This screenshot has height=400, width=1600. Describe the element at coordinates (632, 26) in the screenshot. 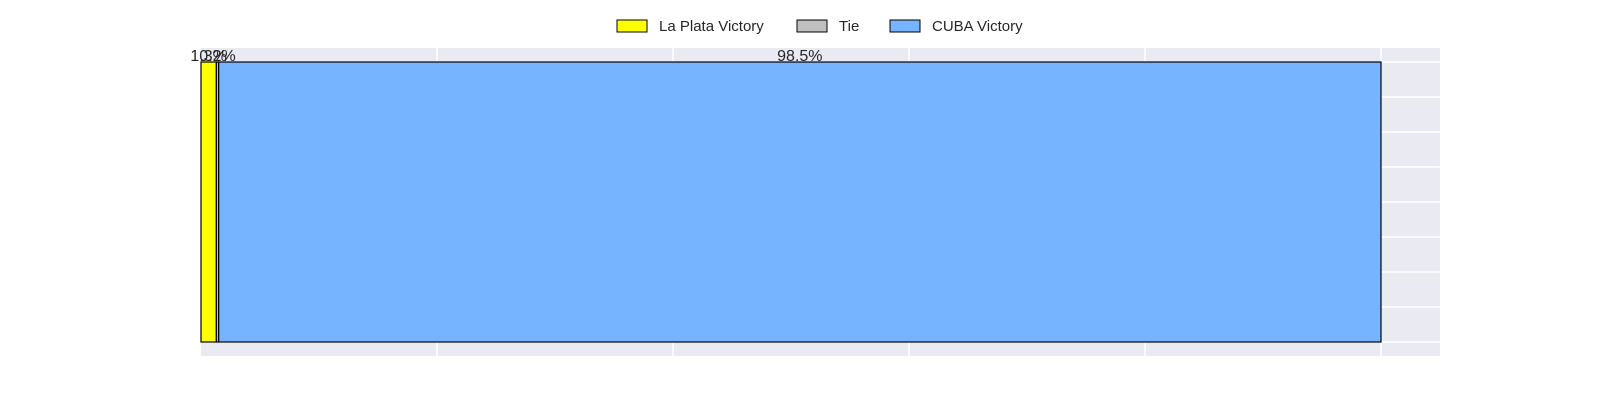

I see `legend-swatch-la-plata-victory` at that location.